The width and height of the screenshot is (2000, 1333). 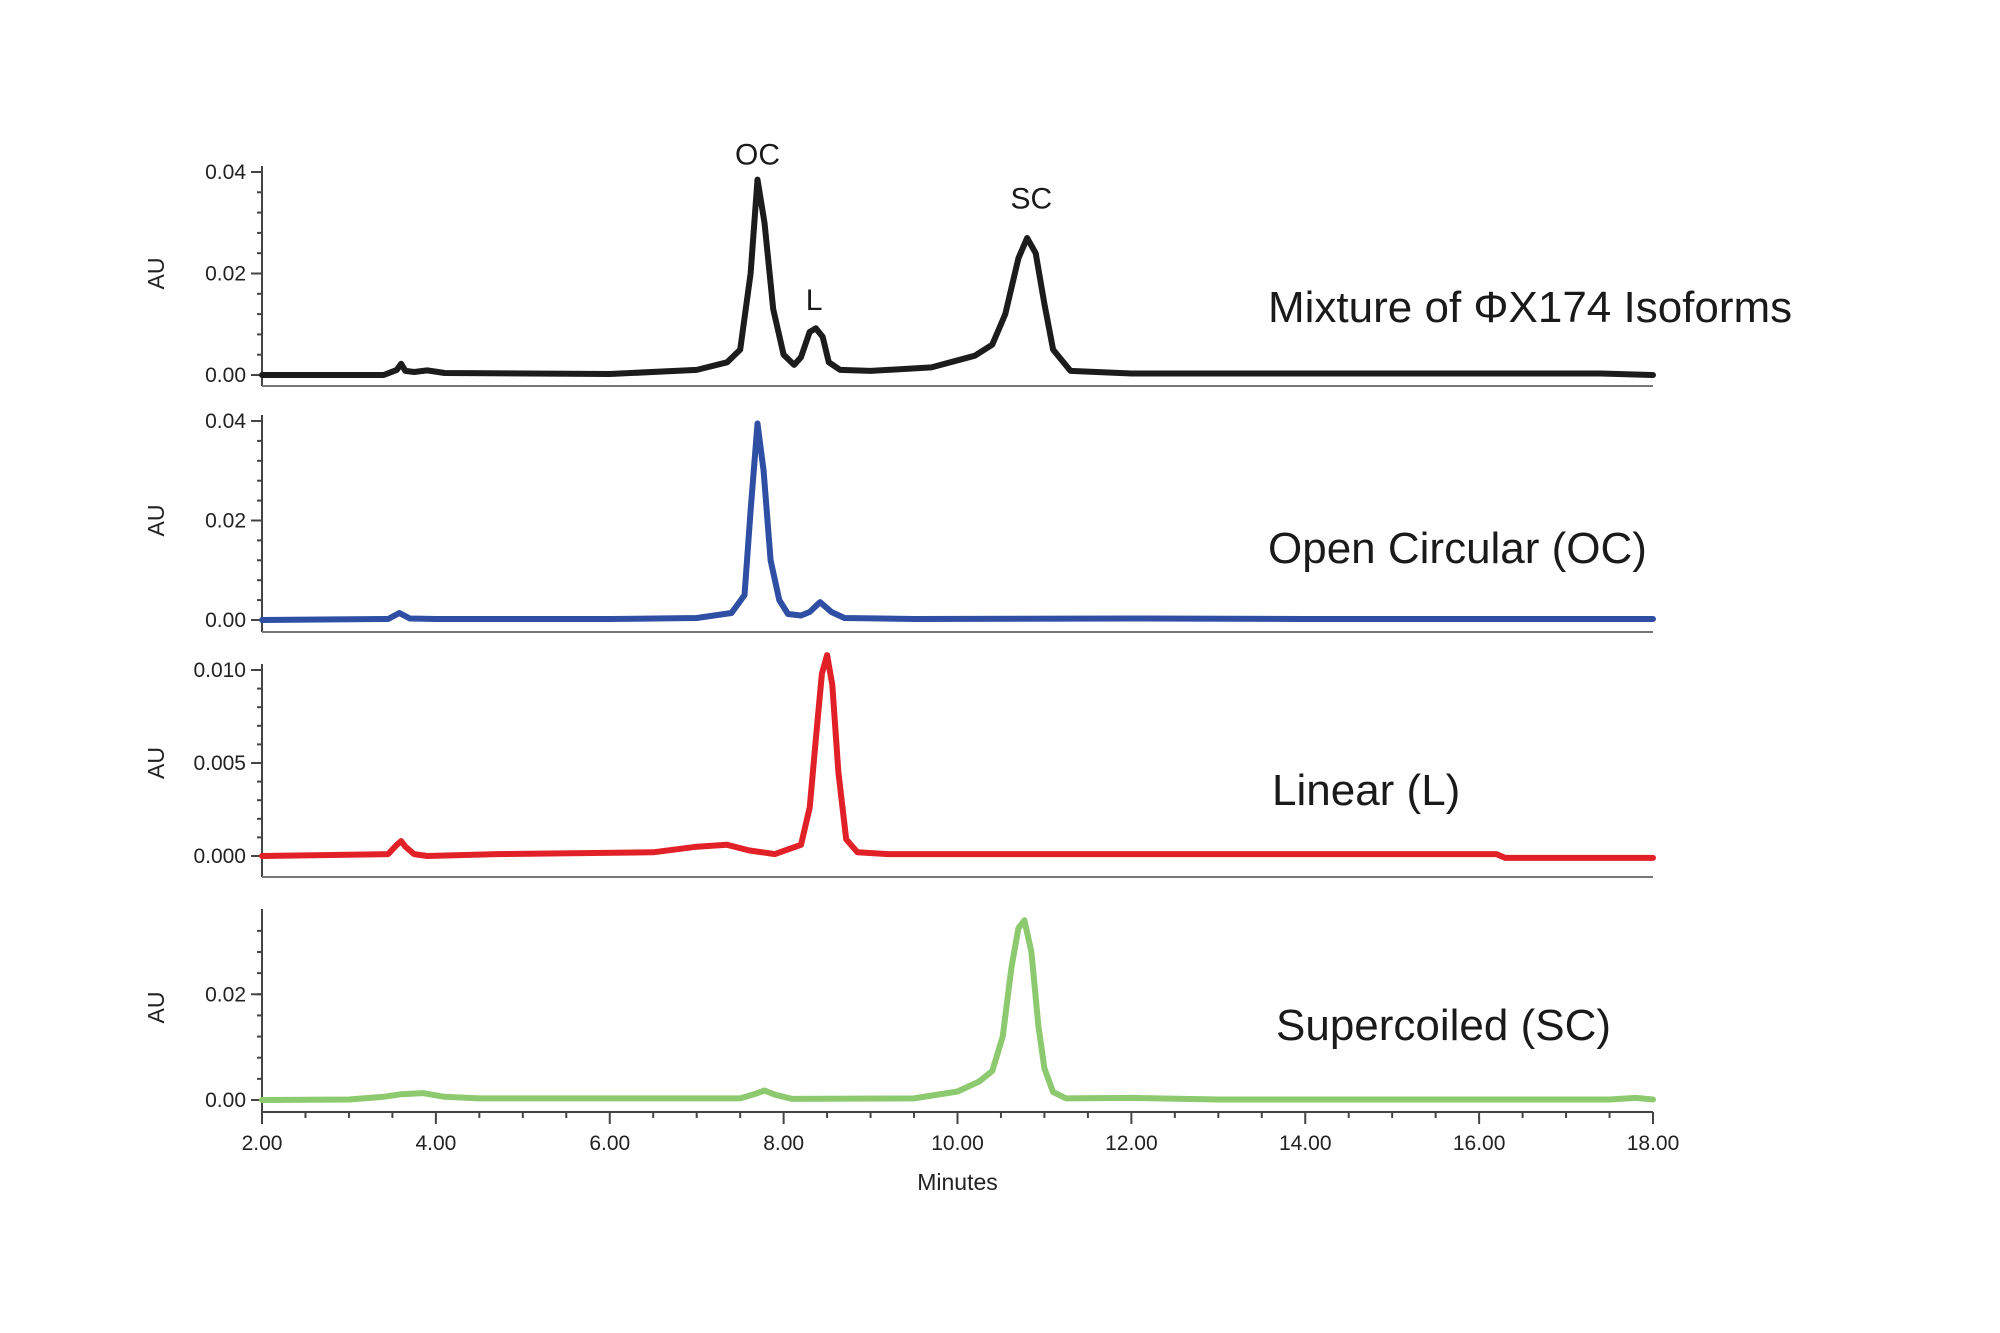 What do you see at coordinates (1530, 307) in the screenshot?
I see `panel-label-mix: Mixture of ΦX174 Isoforms` at bounding box center [1530, 307].